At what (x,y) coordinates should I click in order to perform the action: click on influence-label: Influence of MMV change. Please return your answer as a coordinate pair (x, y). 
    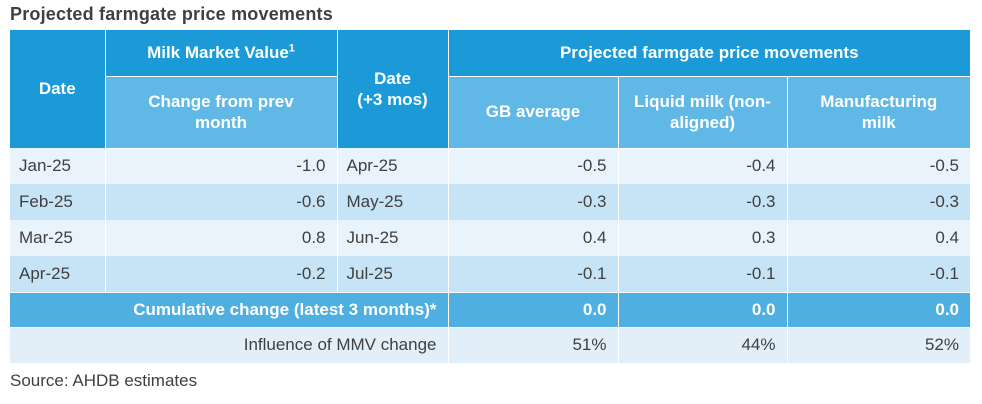
    Looking at the image, I should click on (229, 345).